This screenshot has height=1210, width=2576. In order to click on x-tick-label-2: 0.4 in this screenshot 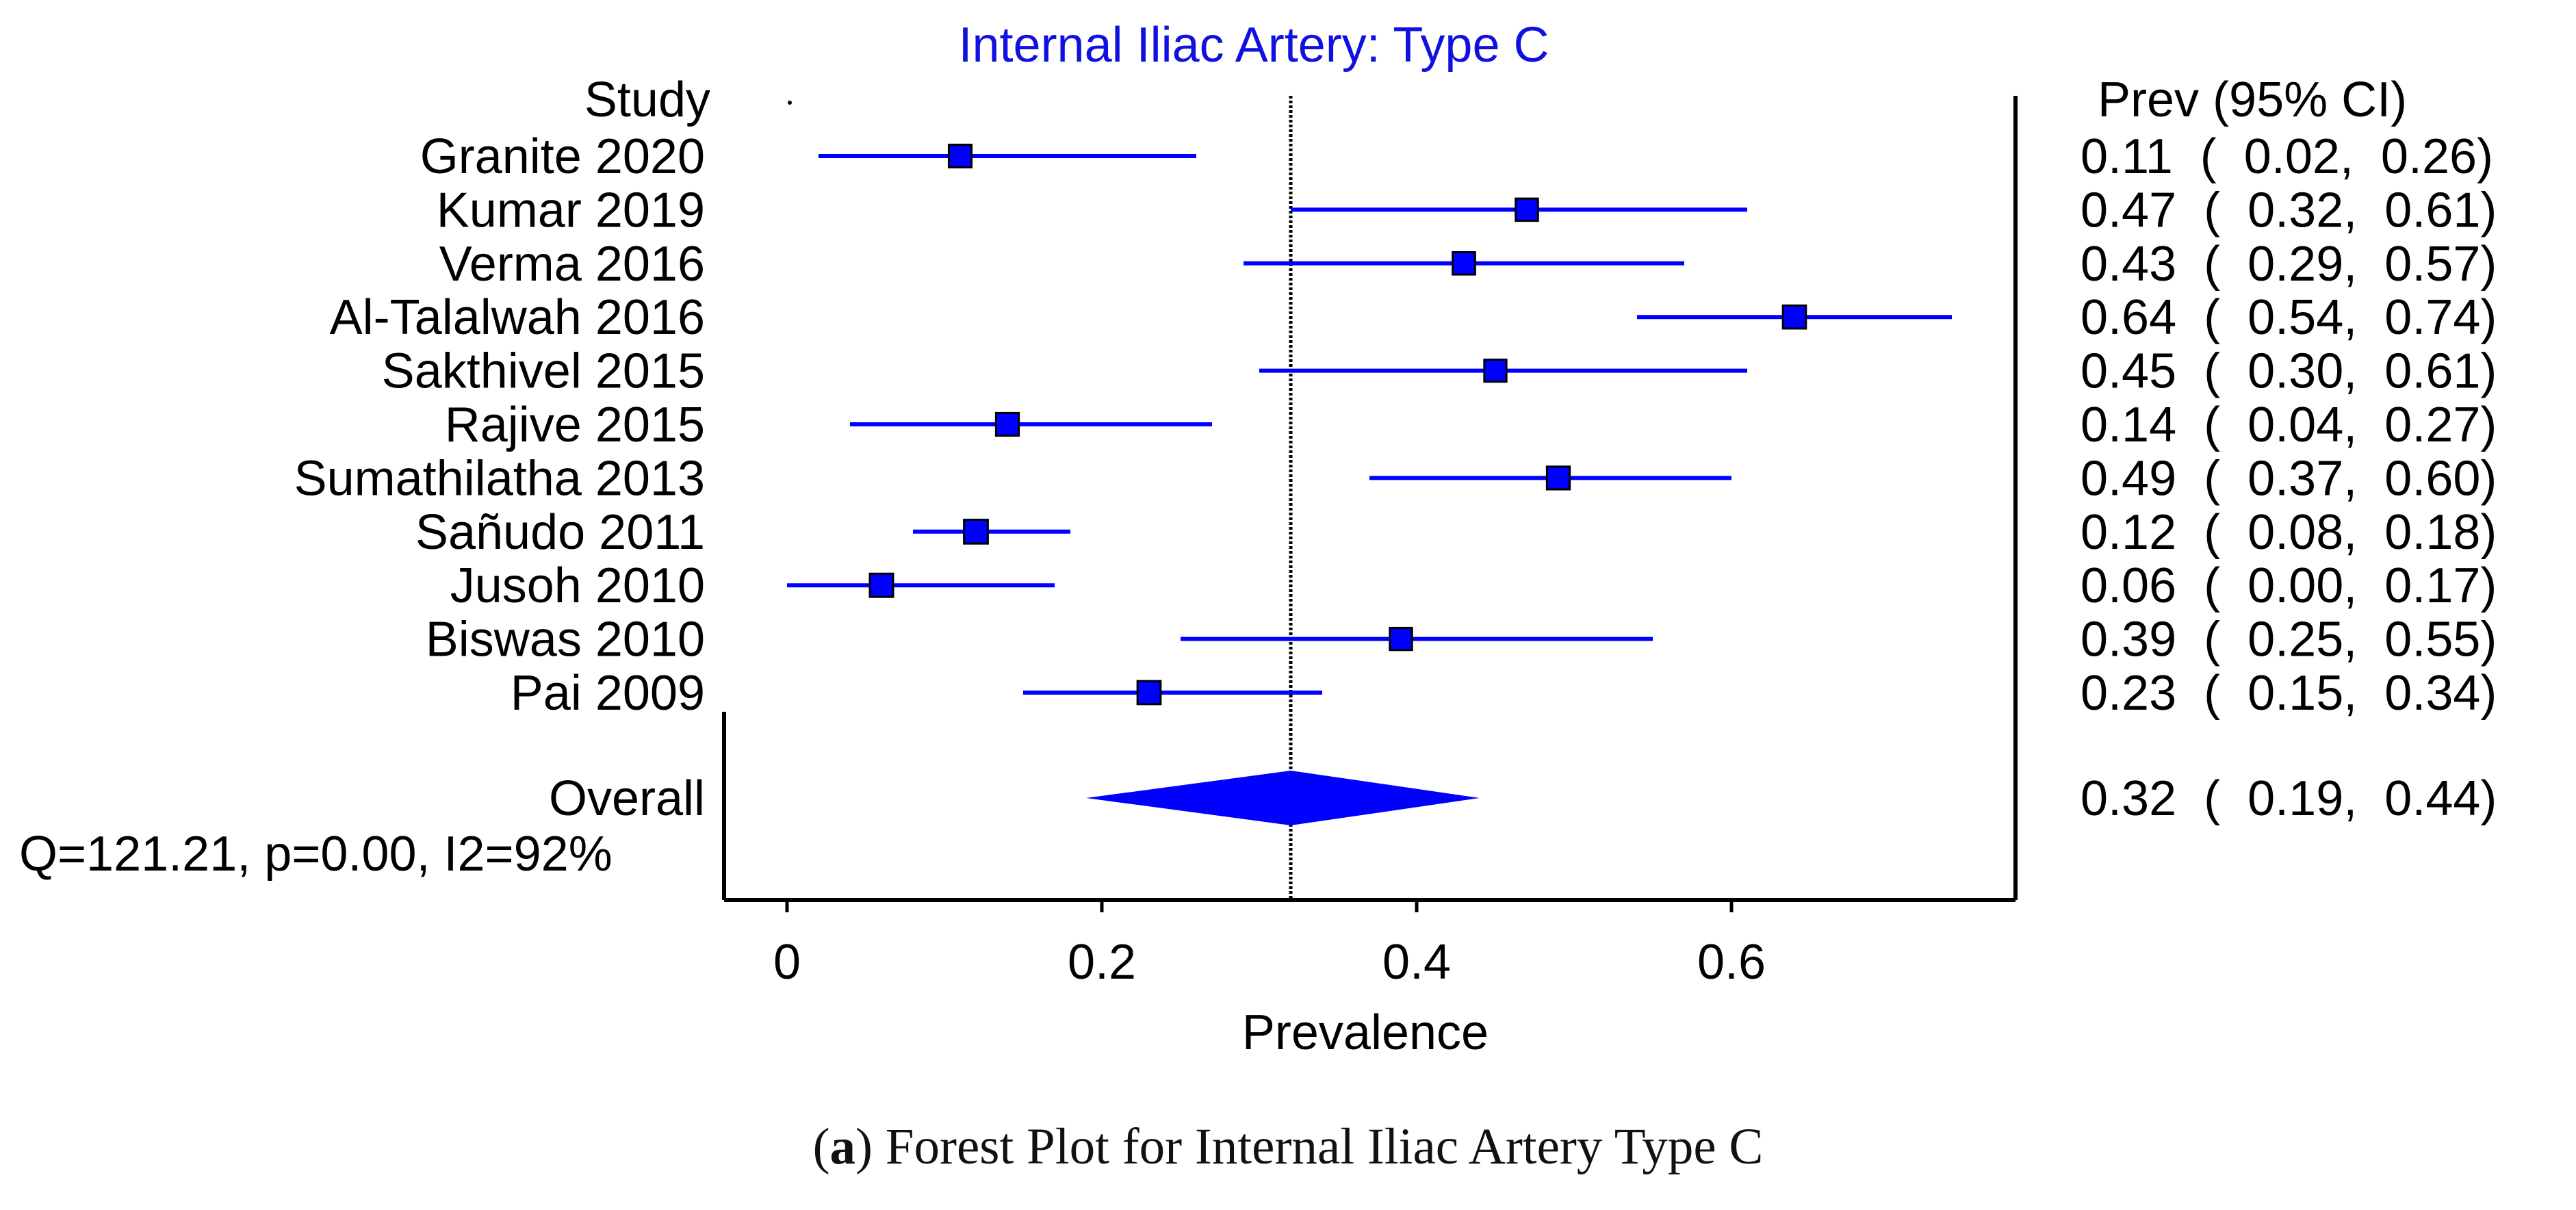, I will do `click(1416, 963)`.